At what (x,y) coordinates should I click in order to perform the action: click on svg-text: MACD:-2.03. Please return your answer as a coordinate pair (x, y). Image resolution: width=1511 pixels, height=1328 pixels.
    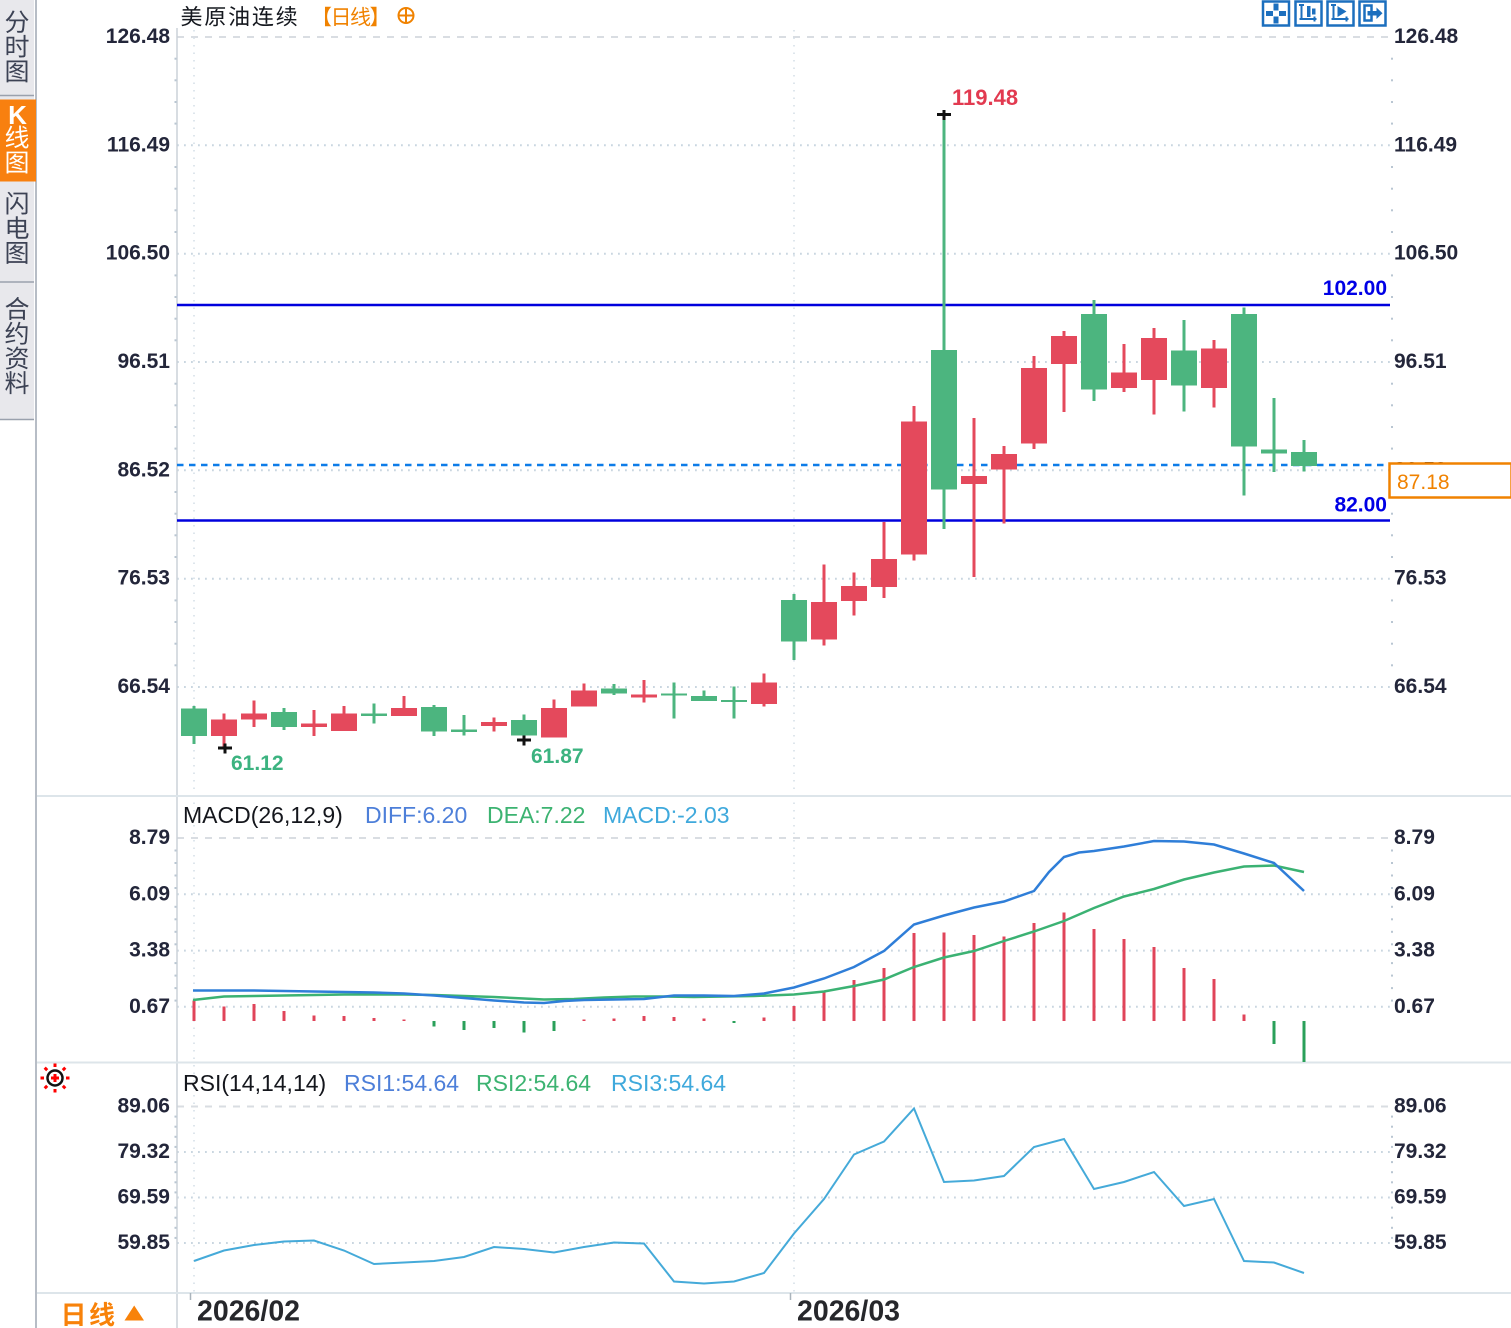
    Looking at the image, I should click on (666, 815).